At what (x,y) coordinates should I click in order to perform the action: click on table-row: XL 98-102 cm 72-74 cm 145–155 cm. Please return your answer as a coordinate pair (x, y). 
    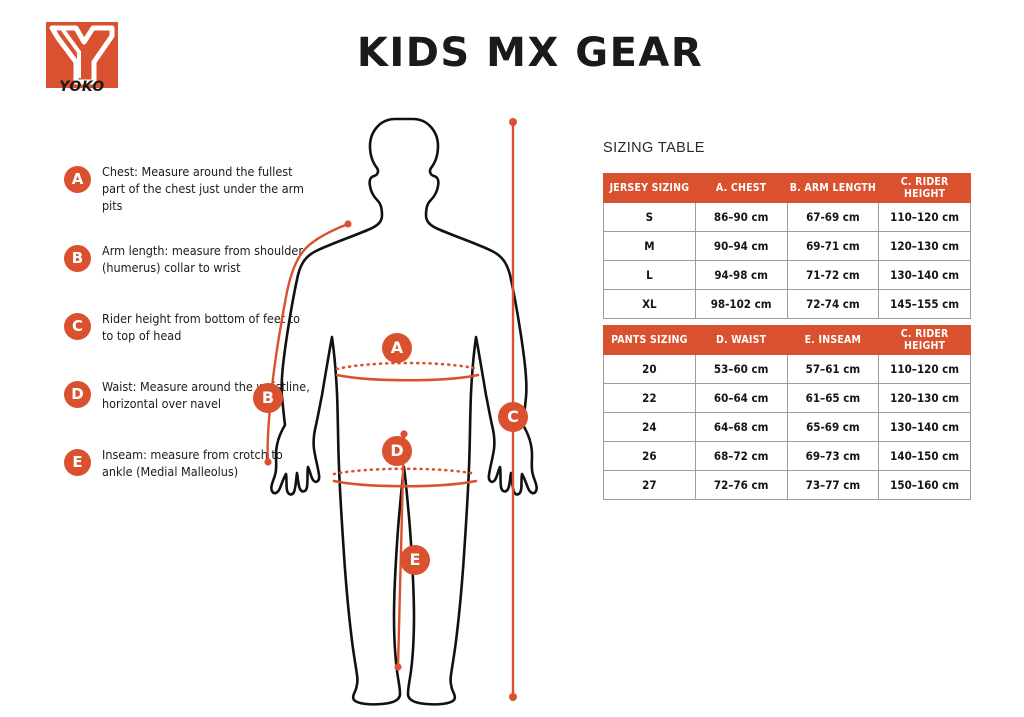
    Looking at the image, I should click on (787, 304).